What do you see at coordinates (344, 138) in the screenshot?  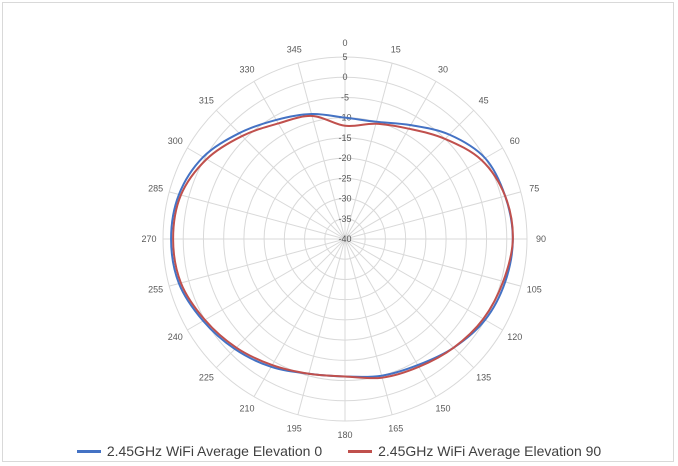 I see `radial-tick-label: -15` at bounding box center [344, 138].